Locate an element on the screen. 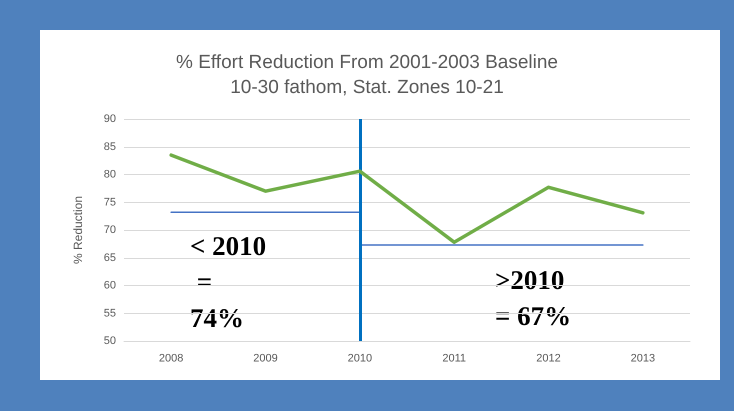 This screenshot has width=734, height=411. y-axis-title: % Reduction is located at coordinates (78, 230).